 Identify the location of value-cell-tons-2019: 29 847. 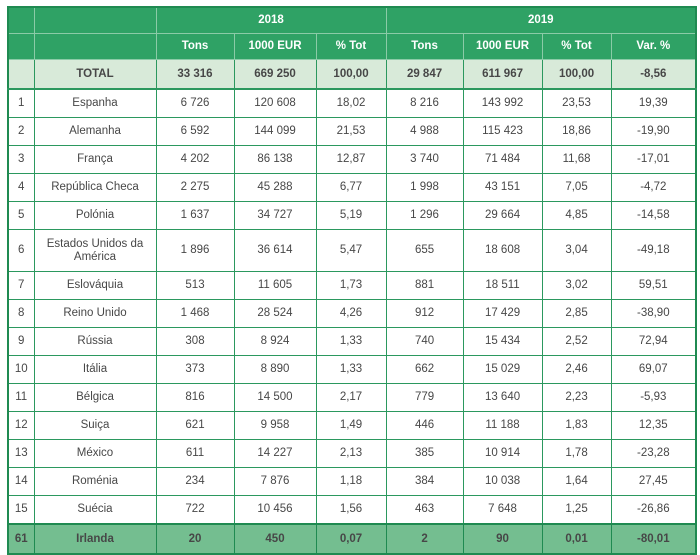
(424, 74).